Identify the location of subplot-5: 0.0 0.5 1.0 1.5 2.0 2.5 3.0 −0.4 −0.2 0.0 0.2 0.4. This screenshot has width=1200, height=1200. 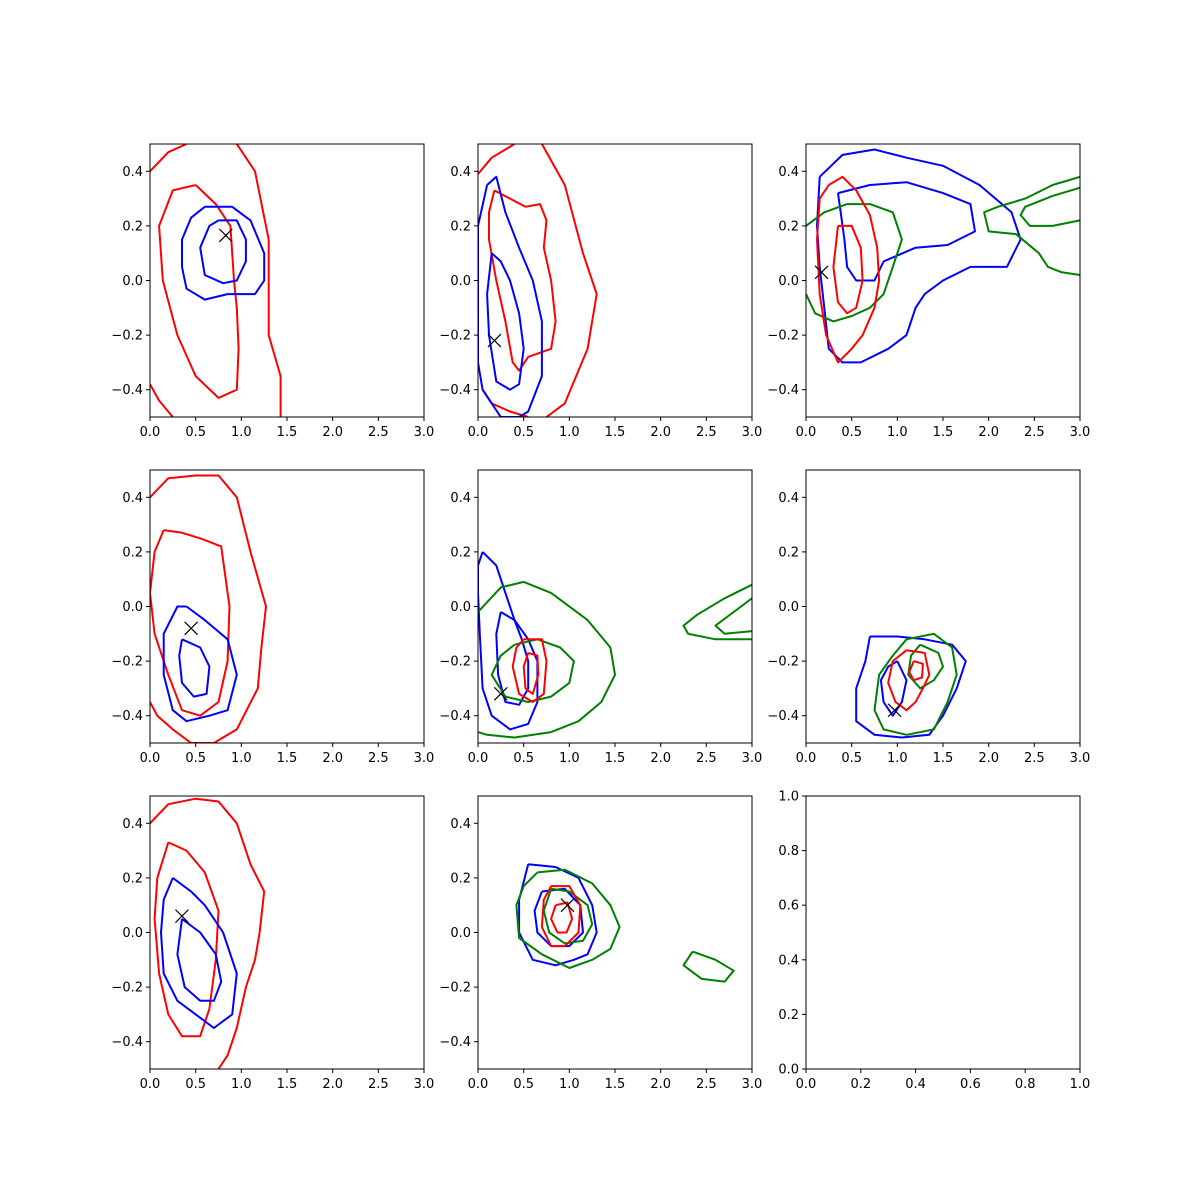
(600, 617).